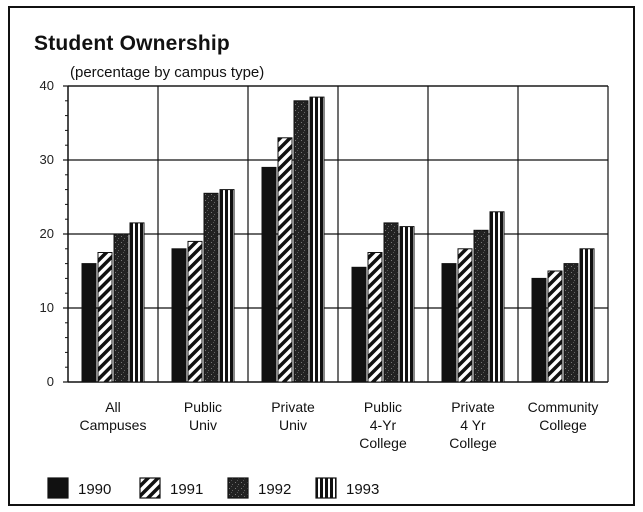  I want to click on y-tick-label: 0, so click(50, 381).